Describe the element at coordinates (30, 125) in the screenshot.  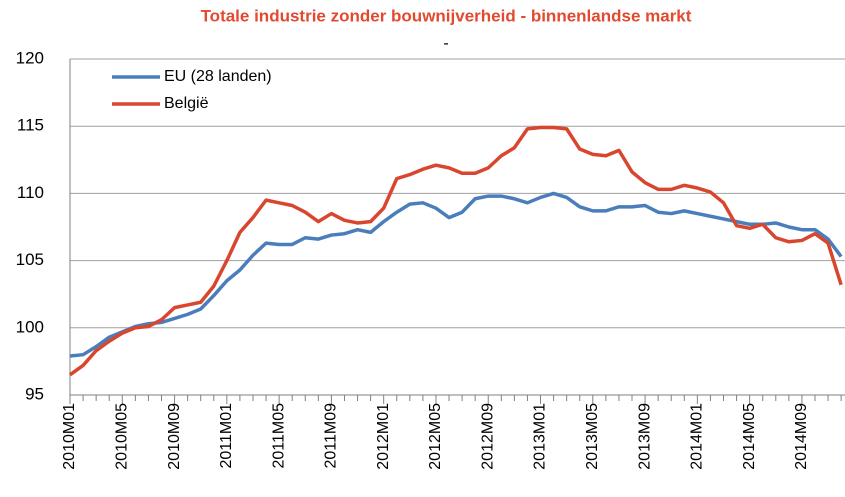
I see `y-tick-label: 115` at that location.